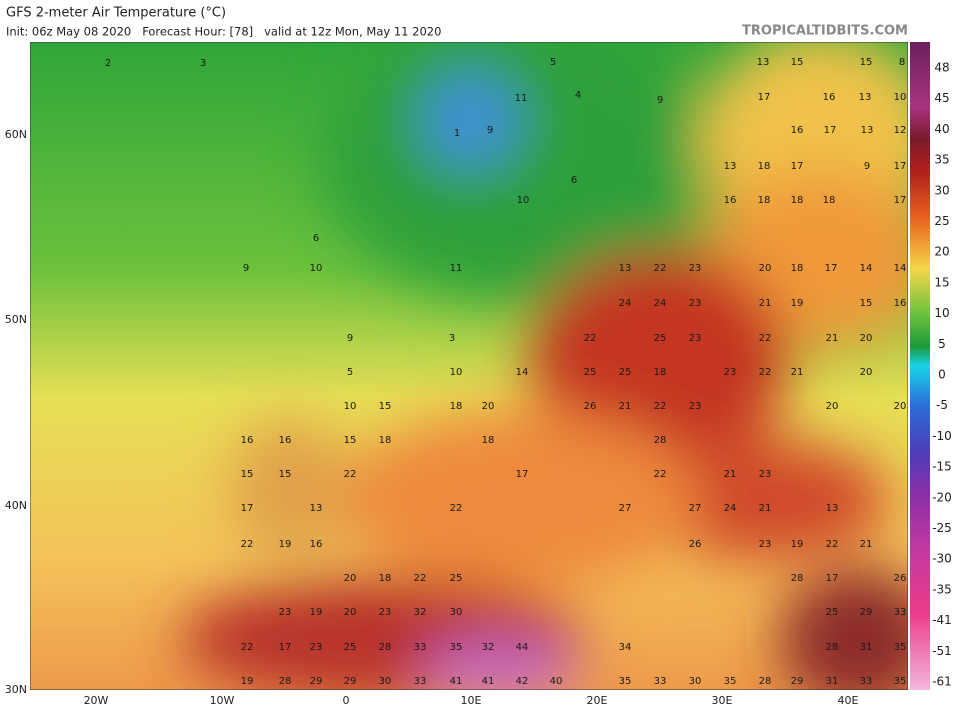 The image size is (960, 713). Describe the element at coordinates (556, 681) in the screenshot. I see `temperature-label: 40` at that location.